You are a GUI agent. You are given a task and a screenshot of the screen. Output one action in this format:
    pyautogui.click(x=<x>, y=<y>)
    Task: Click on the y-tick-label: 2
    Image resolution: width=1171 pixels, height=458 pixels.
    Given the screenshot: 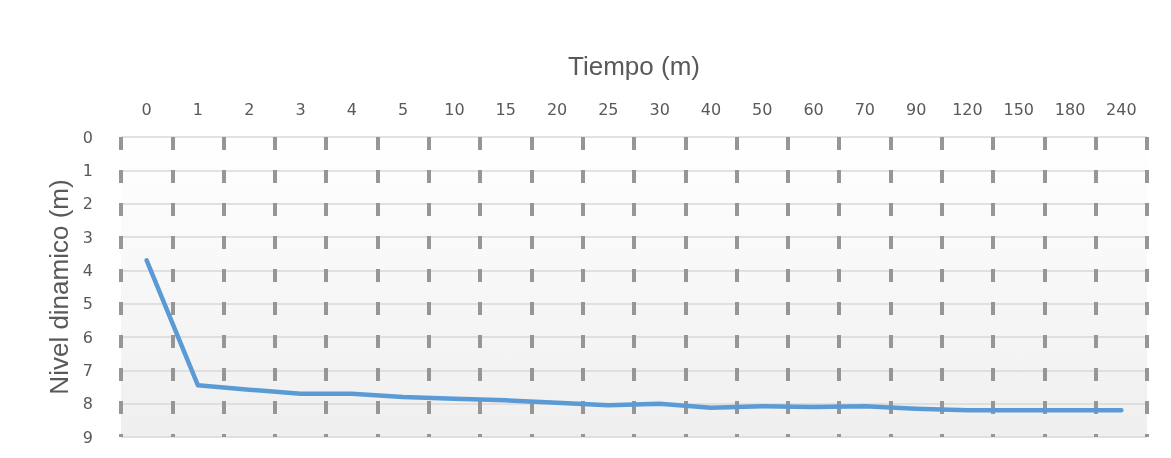 What is the action you would take?
    pyautogui.click(x=87, y=204)
    